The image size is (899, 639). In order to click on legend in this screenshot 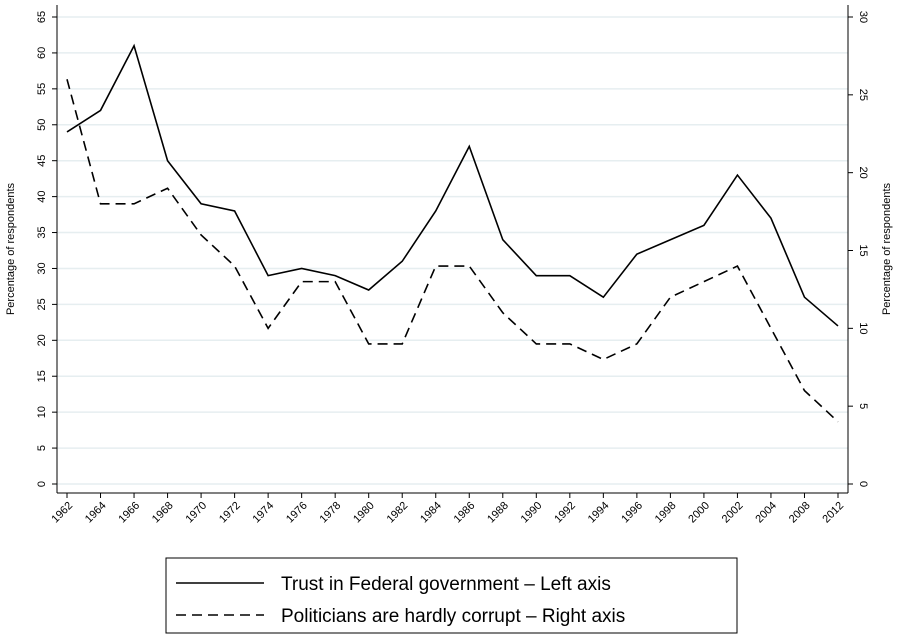, I will do `click(451, 595)`.